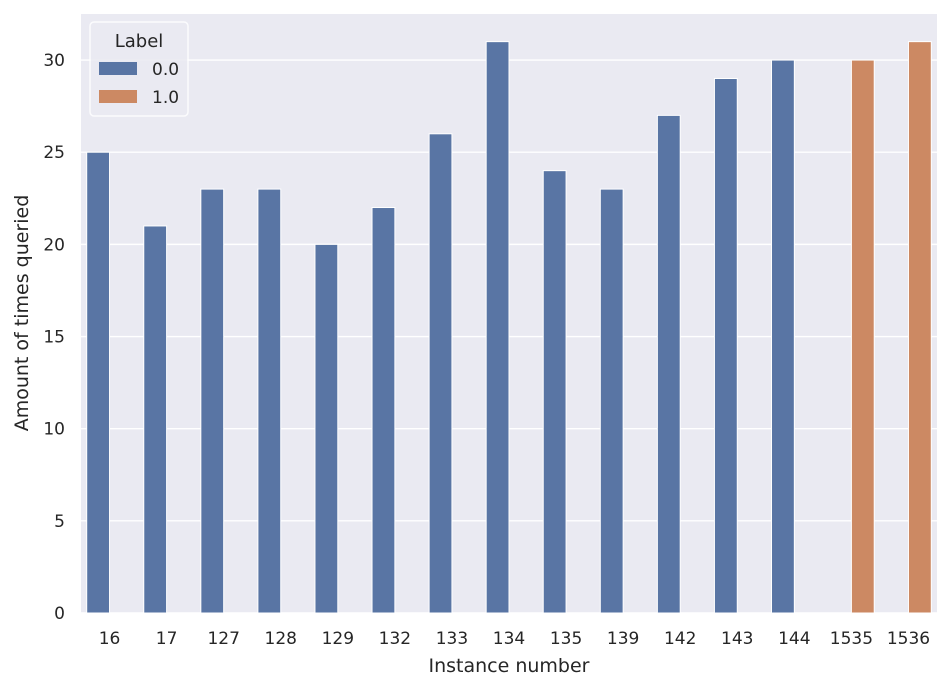  Describe the element at coordinates (794, 639) in the screenshot. I see `x-tick-label: 144` at that location.